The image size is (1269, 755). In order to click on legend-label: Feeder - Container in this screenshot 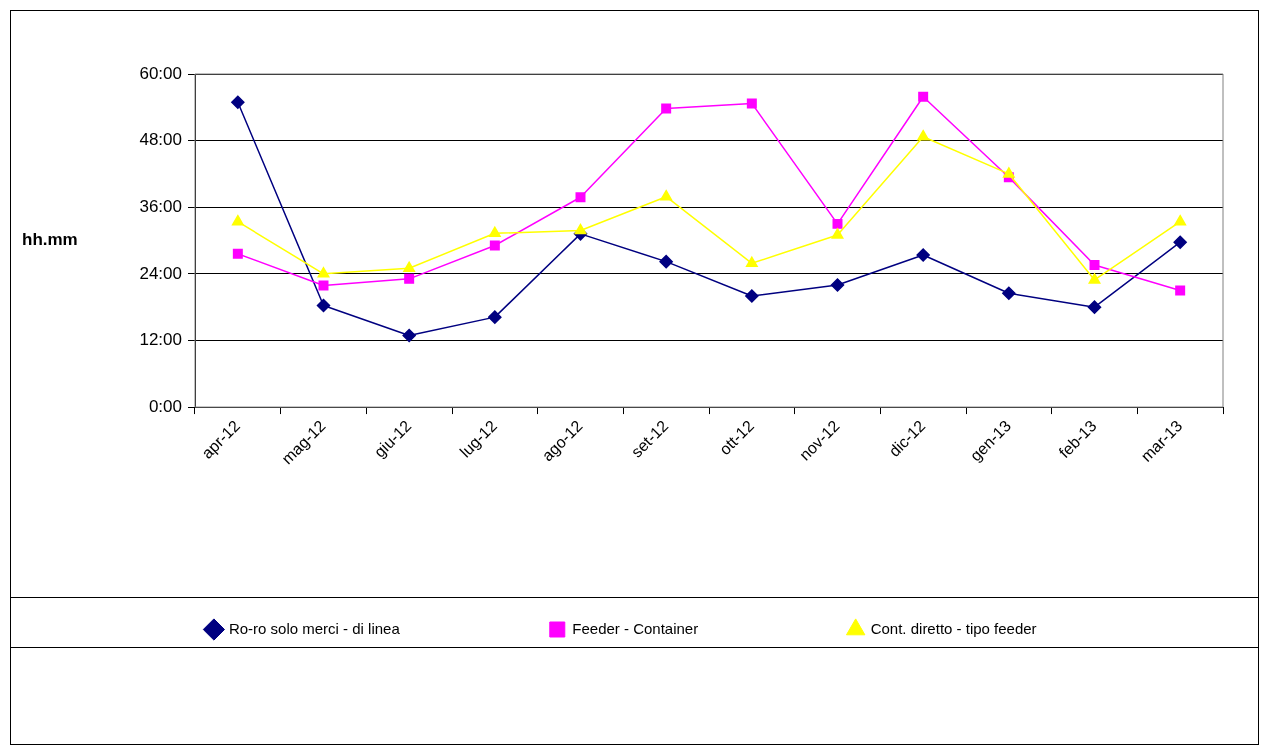, I will do `click(635, 628)`.